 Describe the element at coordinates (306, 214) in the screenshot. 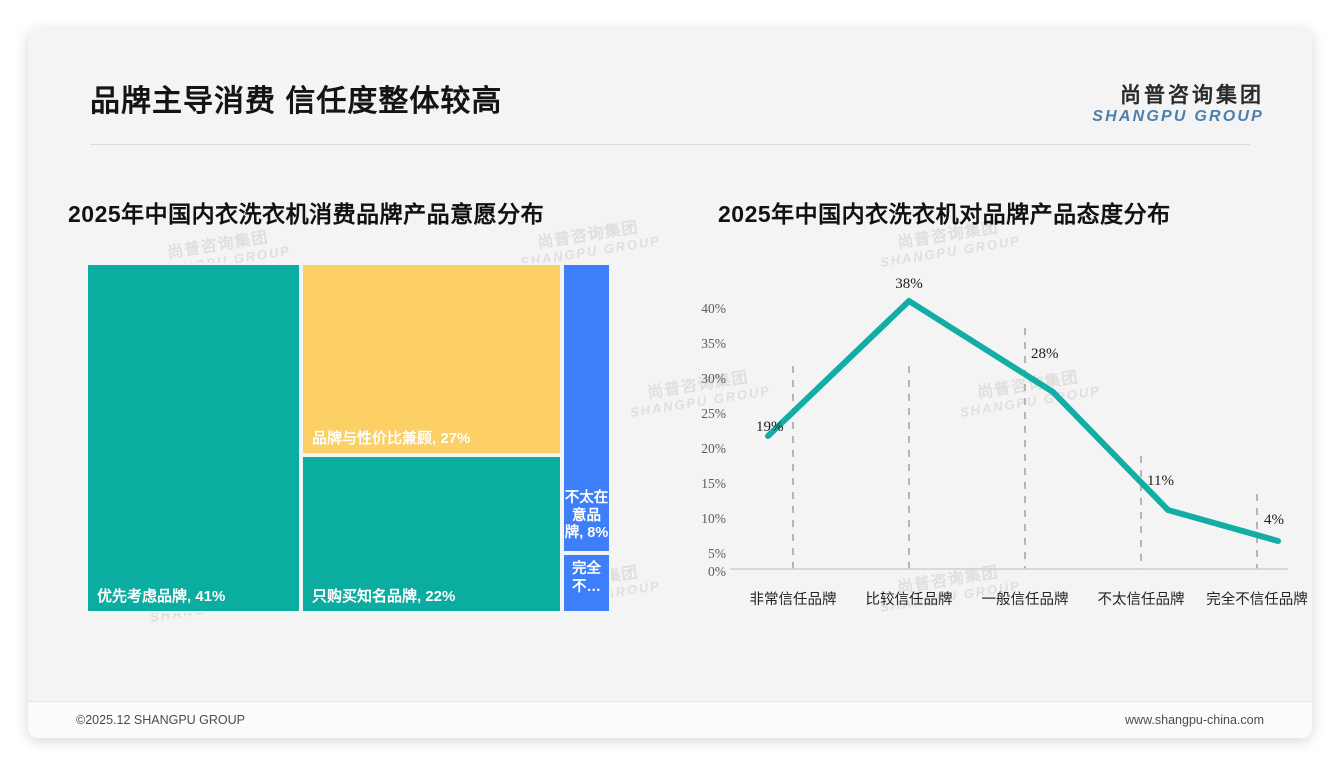

I see `left-chart-title: 2025年中国内衣洗衣机消费品牌产品意愿分布` at that location.